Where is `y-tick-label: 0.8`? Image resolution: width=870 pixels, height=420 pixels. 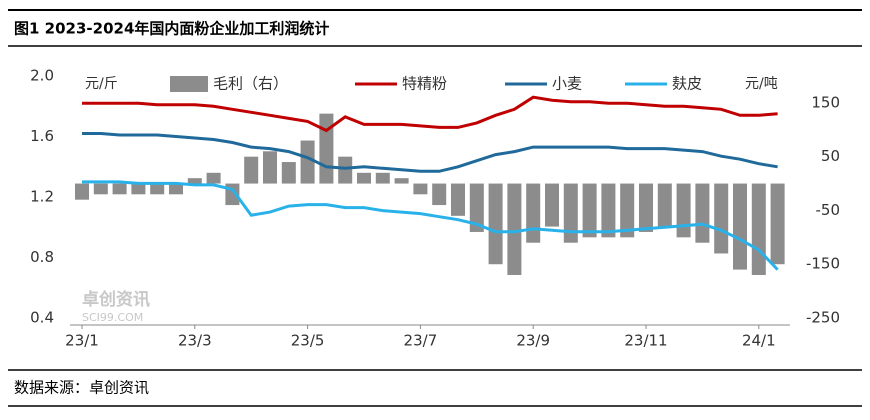
y-tick-label: 0.8 is located at coordinates (42, 257).